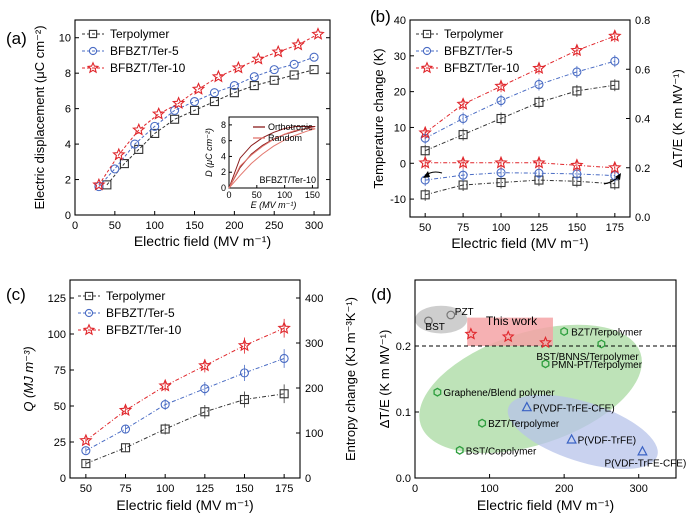  What do you see at coordinates (677, 118) in the screenshot?
I see `y2-axis-label: ΔT/E (K m MV⁻¹)` at bounding box center [677, 118].